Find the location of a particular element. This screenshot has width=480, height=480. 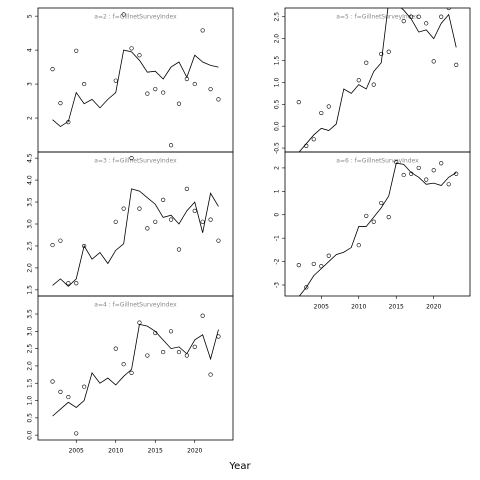

y-tick-label: 1.5 is located at coordinates (30, 383).